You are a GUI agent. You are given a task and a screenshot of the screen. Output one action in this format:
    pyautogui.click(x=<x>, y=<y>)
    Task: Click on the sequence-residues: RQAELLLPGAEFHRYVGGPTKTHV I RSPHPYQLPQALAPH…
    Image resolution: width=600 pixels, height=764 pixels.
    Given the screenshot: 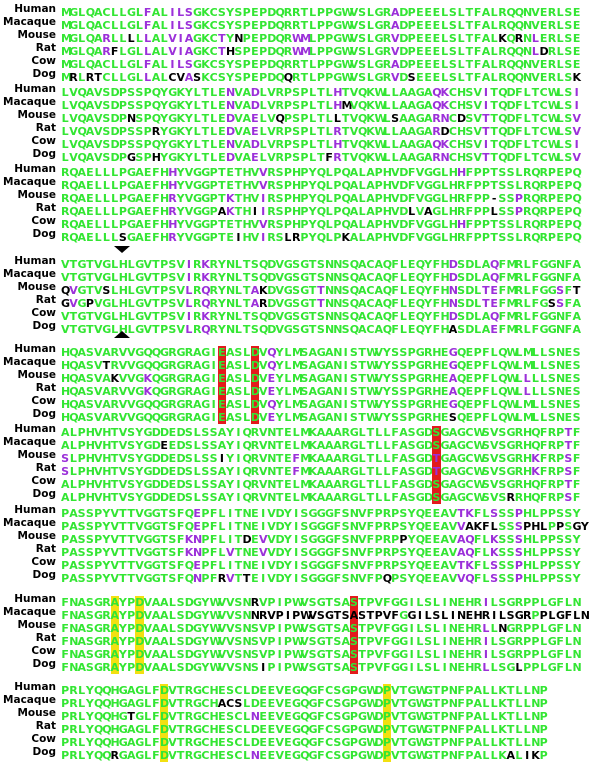 What is the action you would take?
    pyautogui.click(x=321, y=198)
    